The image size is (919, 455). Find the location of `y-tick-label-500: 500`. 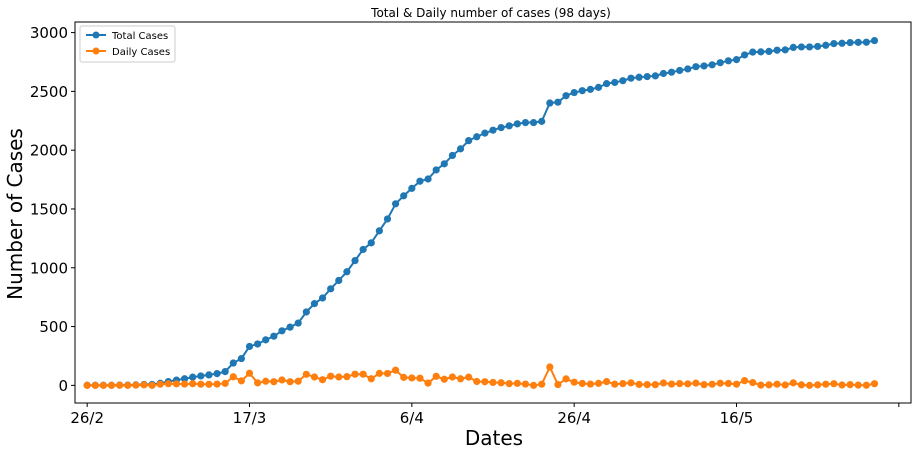

y-tick-label-500: 500 is located at coordinates (53, 327).